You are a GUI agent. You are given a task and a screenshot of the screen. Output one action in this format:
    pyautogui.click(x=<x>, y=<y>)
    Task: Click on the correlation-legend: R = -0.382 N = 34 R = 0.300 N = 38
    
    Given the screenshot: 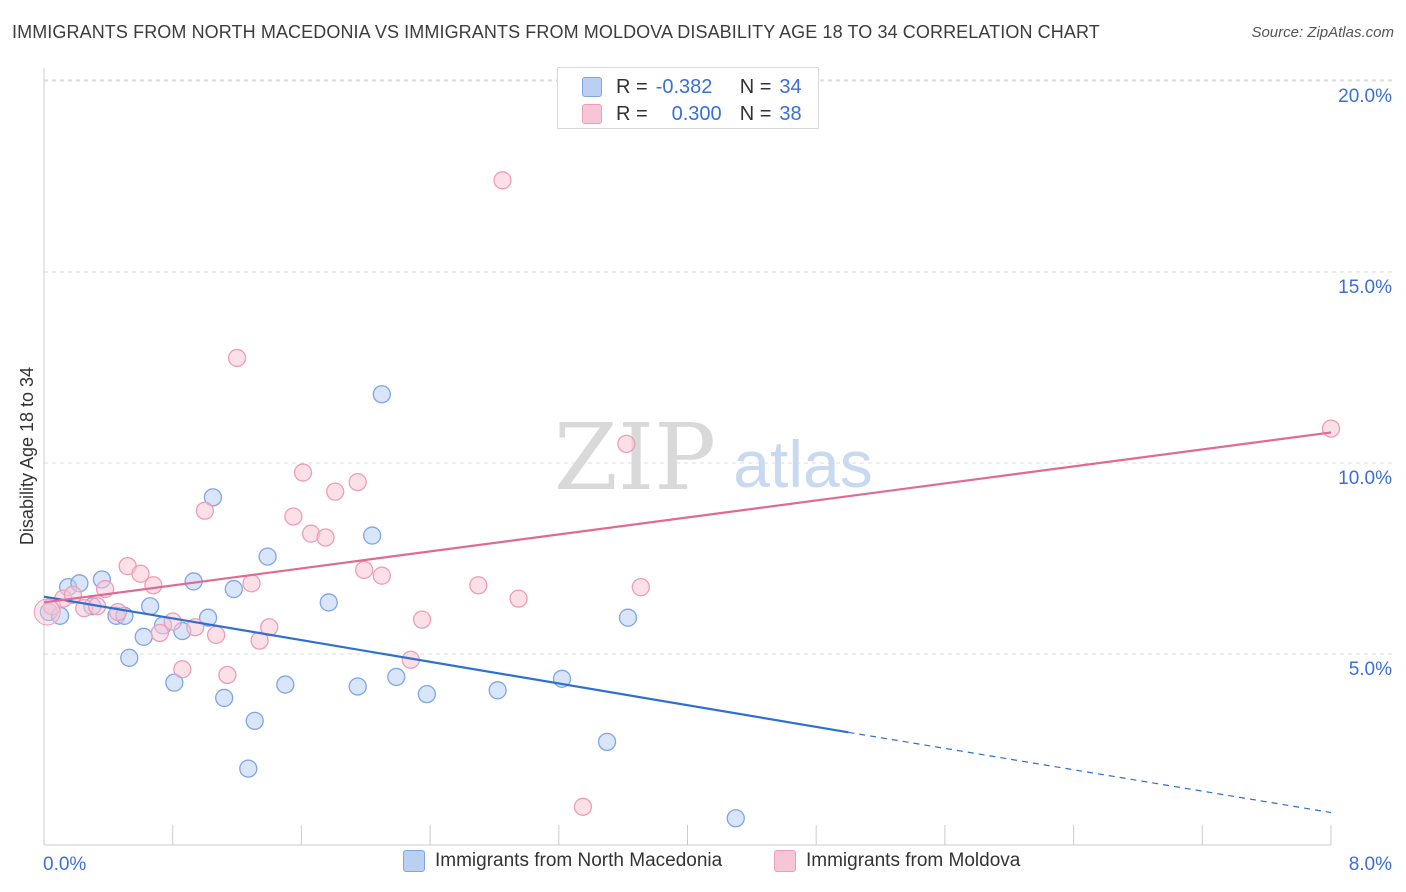 What is the action you would take?
    pyautogui.click(x=688, y=98)
    